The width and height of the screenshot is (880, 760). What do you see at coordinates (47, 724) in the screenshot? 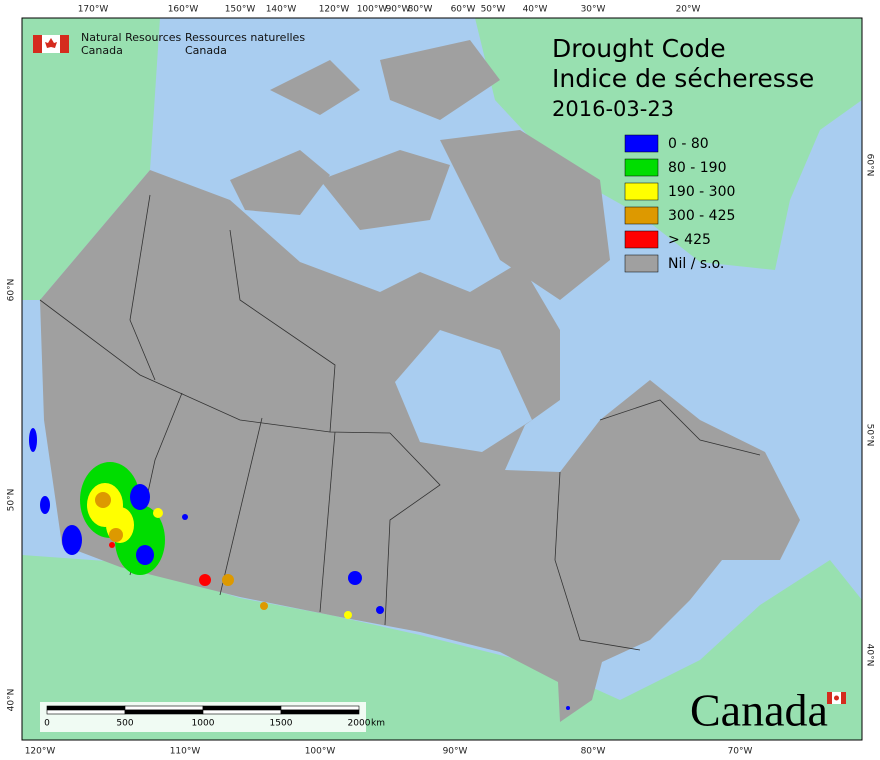
I see `scale-label: 0` at bounding box center [47, 724].